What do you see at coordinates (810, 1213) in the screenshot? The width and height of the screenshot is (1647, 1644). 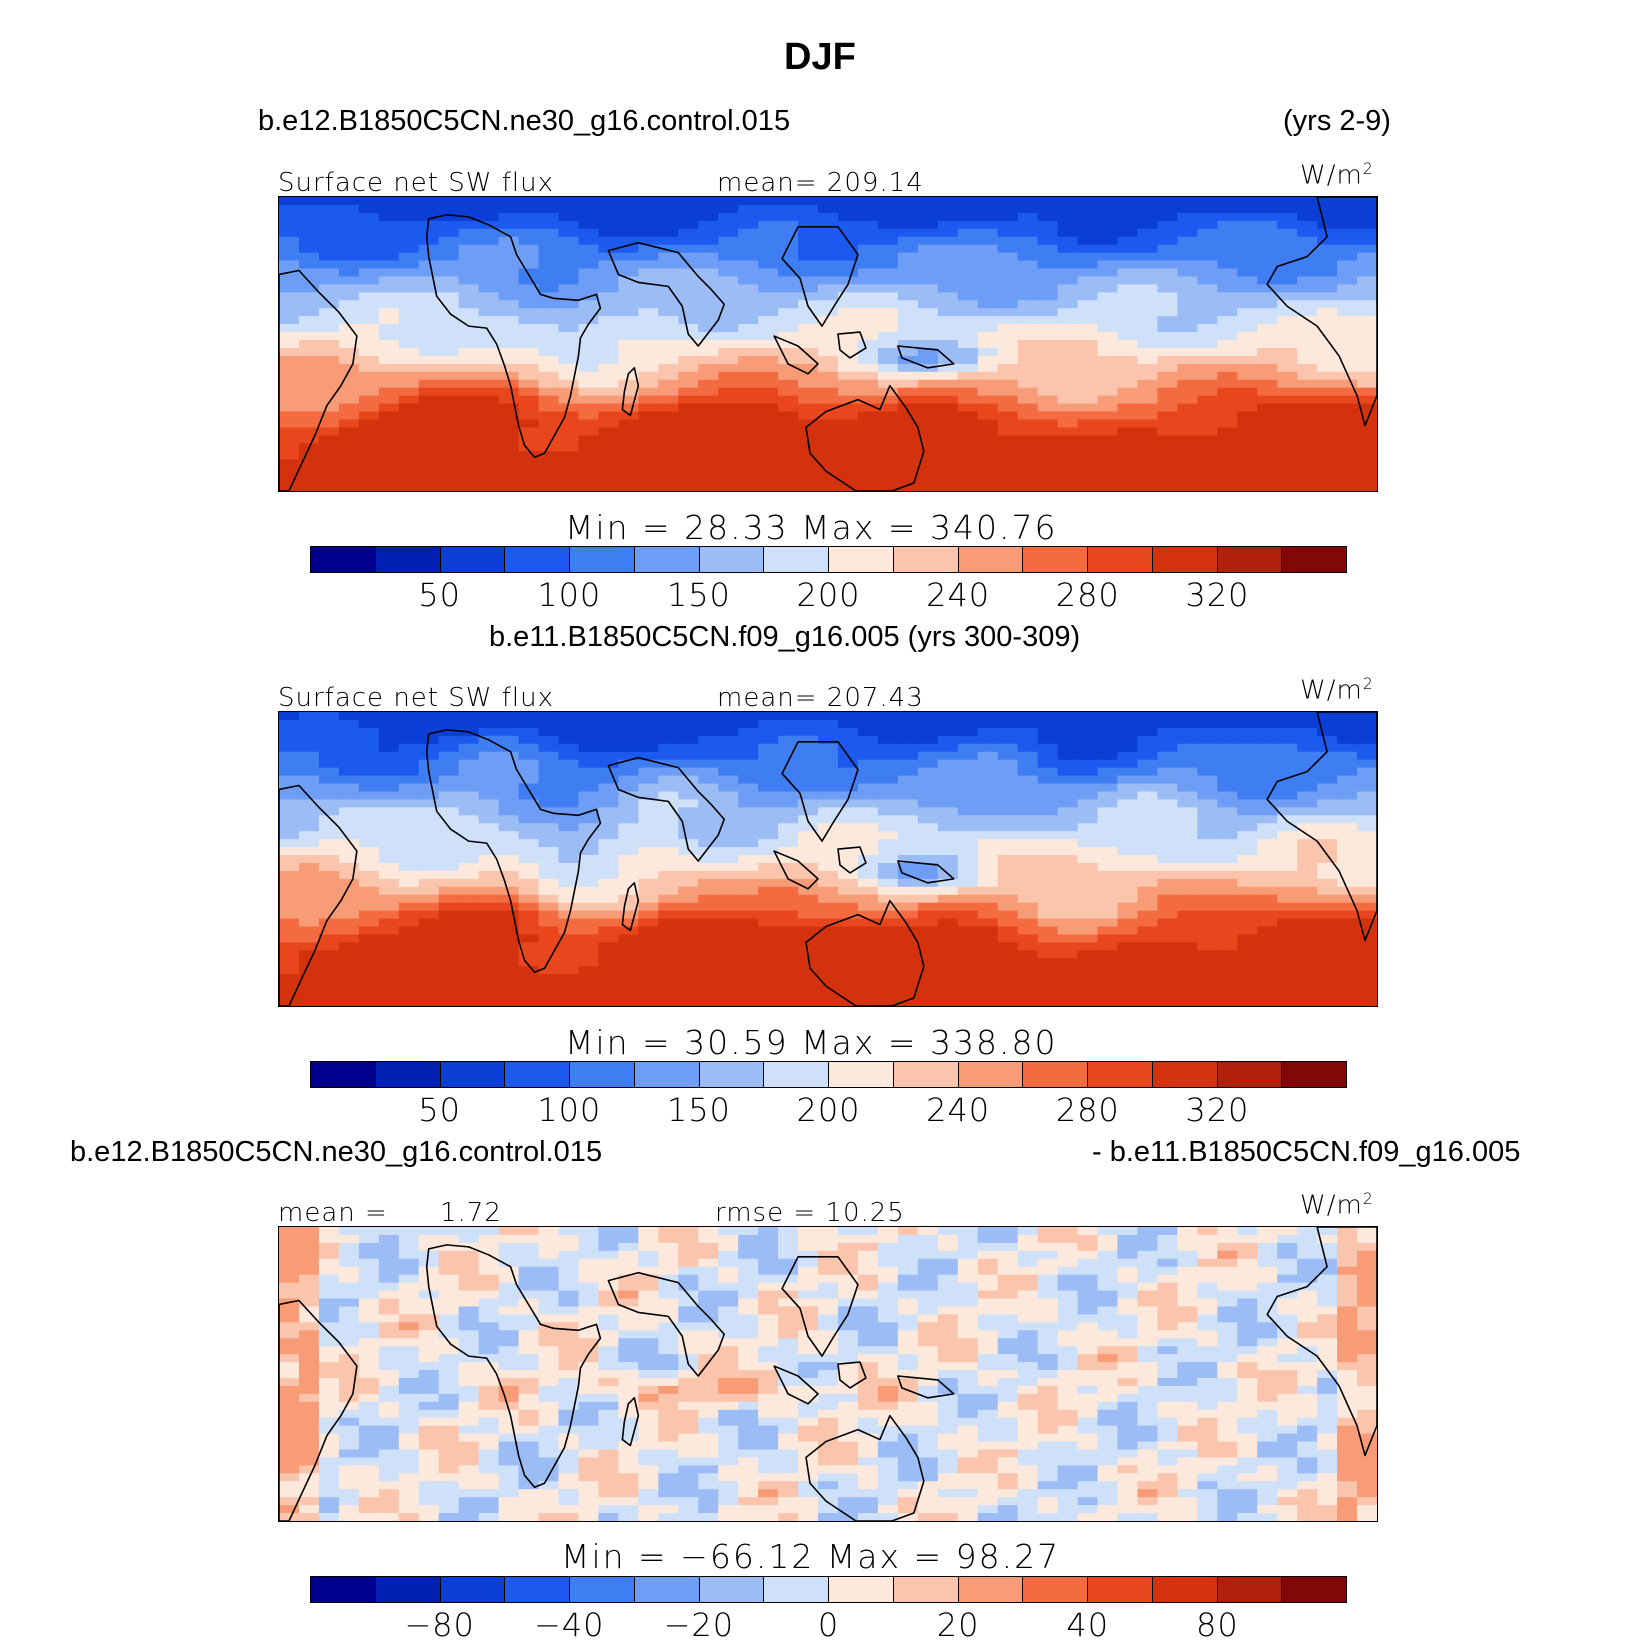 I see `panel-3-rmse: rmse = 10.25` at bounding box center [810, 1213].